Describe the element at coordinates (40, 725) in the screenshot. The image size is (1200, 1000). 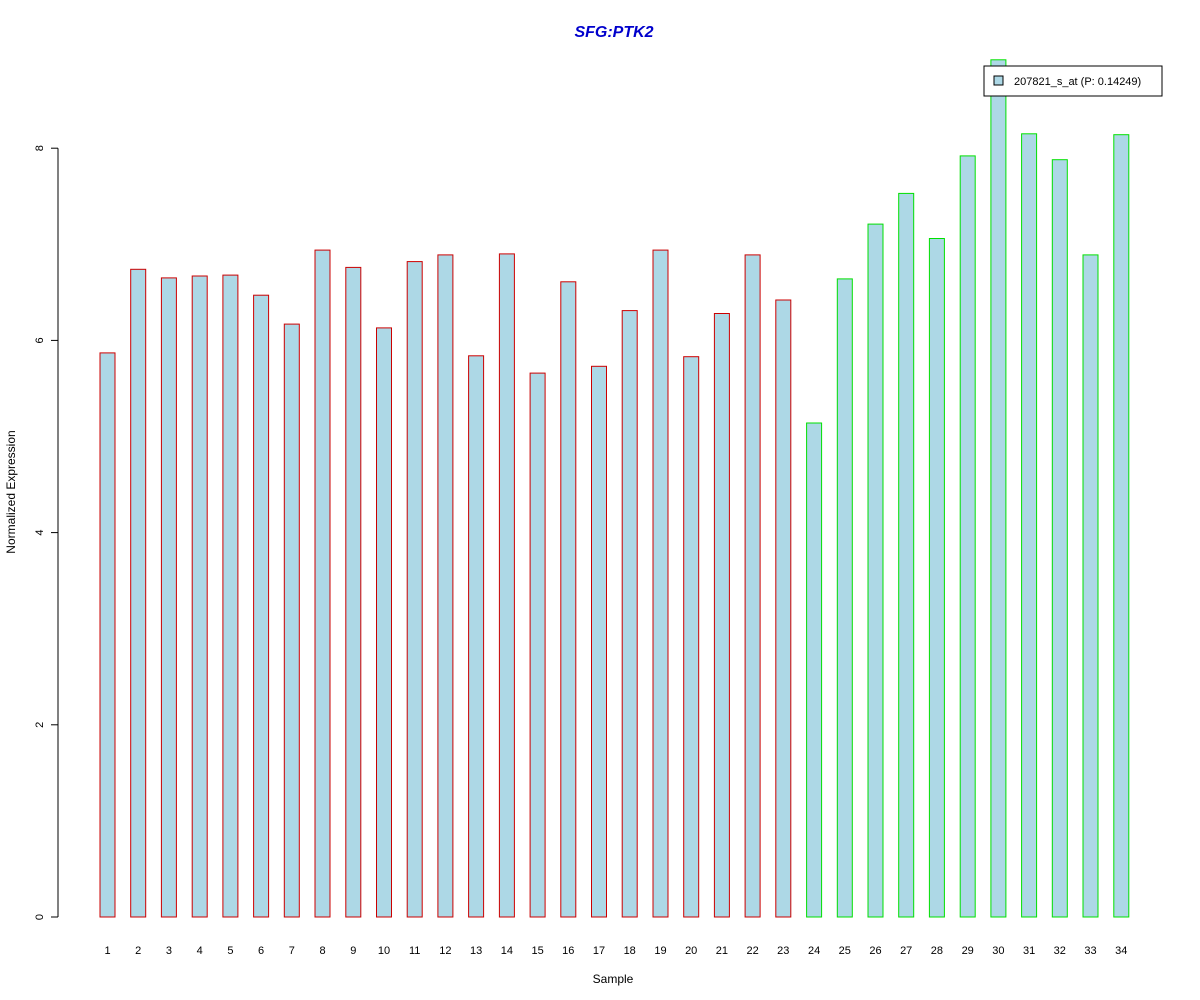
I see `y-tick-label: 2` at that location.